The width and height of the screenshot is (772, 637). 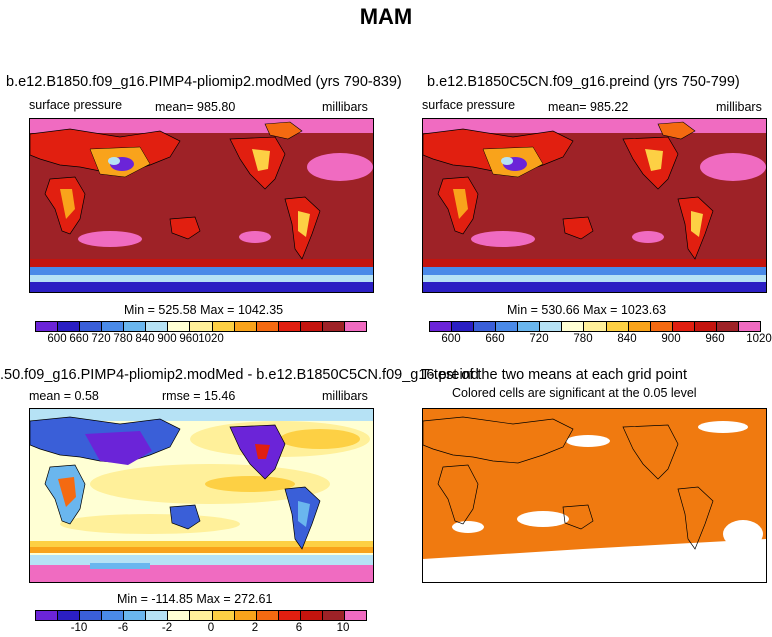 I want to click on colorbar-tick-label: -2, so click(x=167, y=628).